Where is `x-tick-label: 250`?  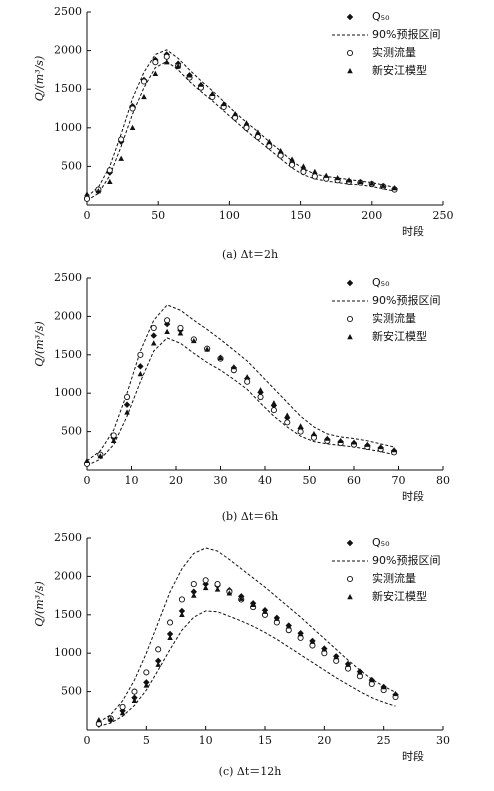
x-tick-label: 250 is located at coordinates (443, 215).